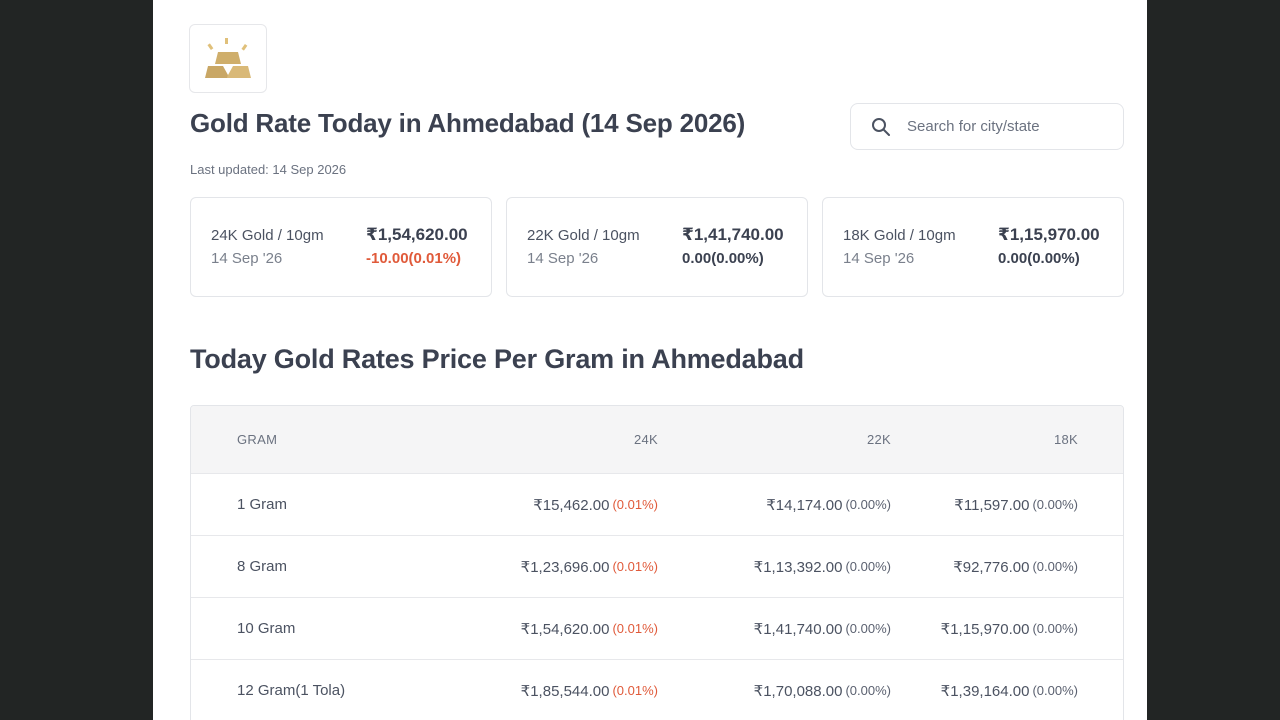  I want to click on rate-22k-cell: ₹1,70,088.00 (0.00%), so click(822, 690).